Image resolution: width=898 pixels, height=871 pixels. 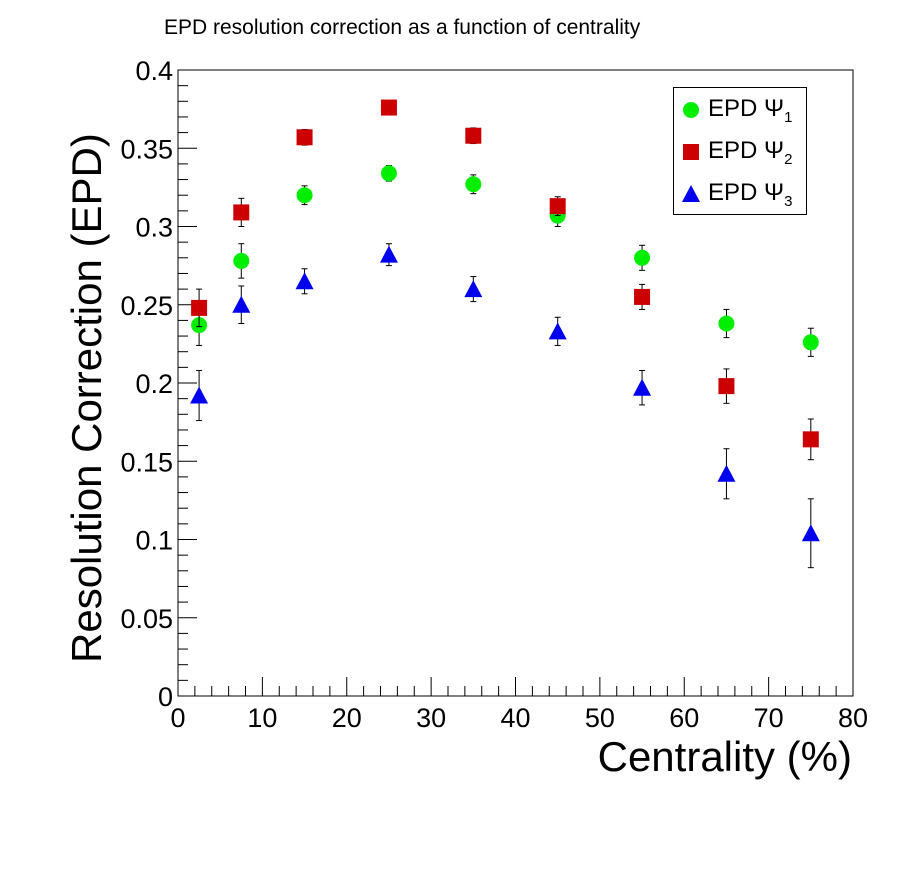 What do you see at coordinates (154, 541) in the screenshot?
I see `y-tick-label: 0.1` at bounding box center [154, 541].